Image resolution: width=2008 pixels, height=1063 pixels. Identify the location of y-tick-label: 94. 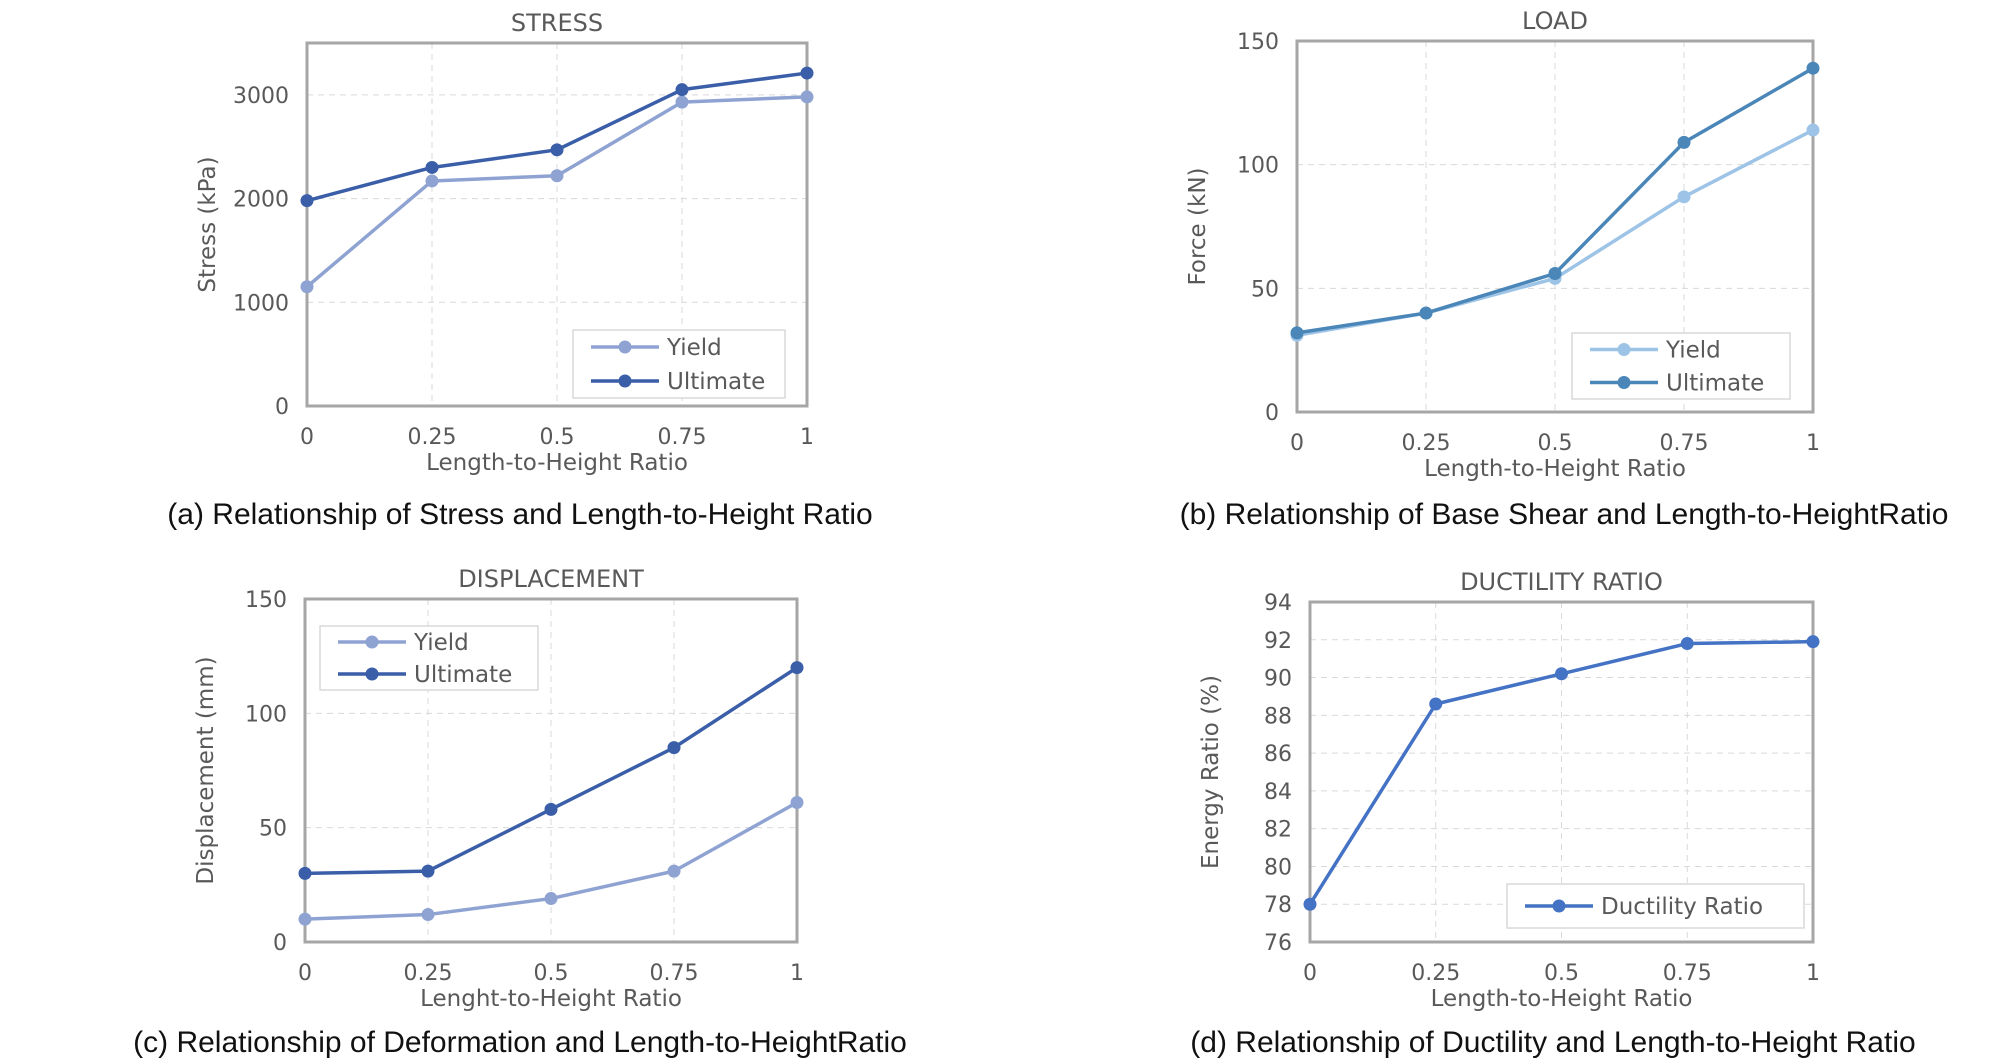
(1278, 603).